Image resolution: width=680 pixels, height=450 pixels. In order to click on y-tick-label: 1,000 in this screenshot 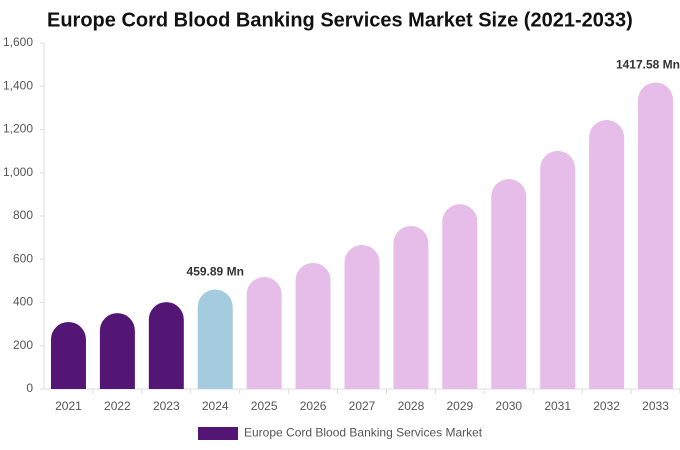, I will do `click(18, 172)`.